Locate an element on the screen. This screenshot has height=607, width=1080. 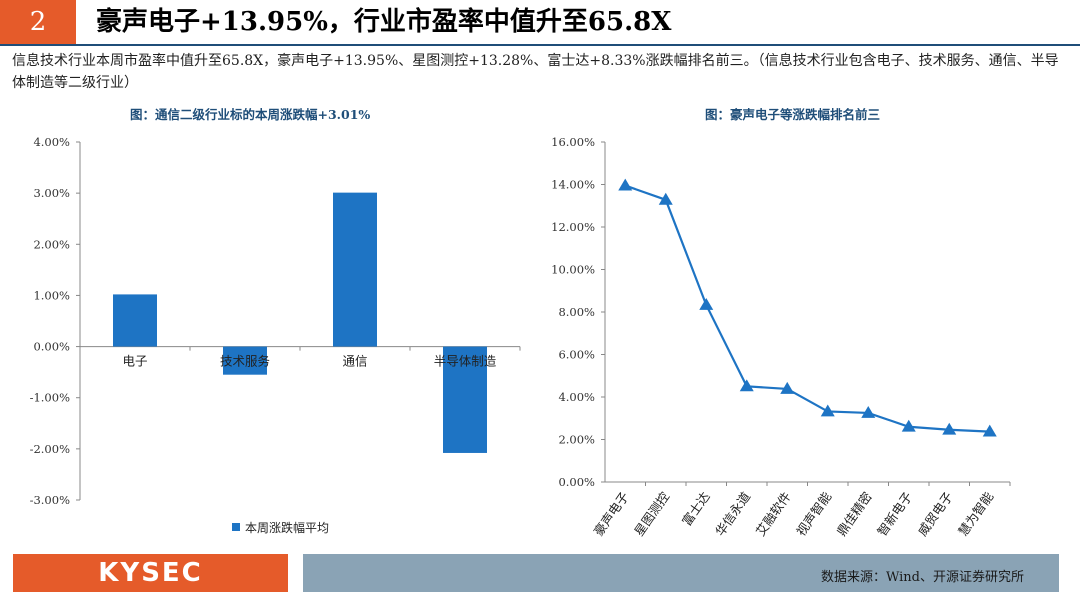
x-category-label: 鼎佳精密 is located at coordinates (854, 514).